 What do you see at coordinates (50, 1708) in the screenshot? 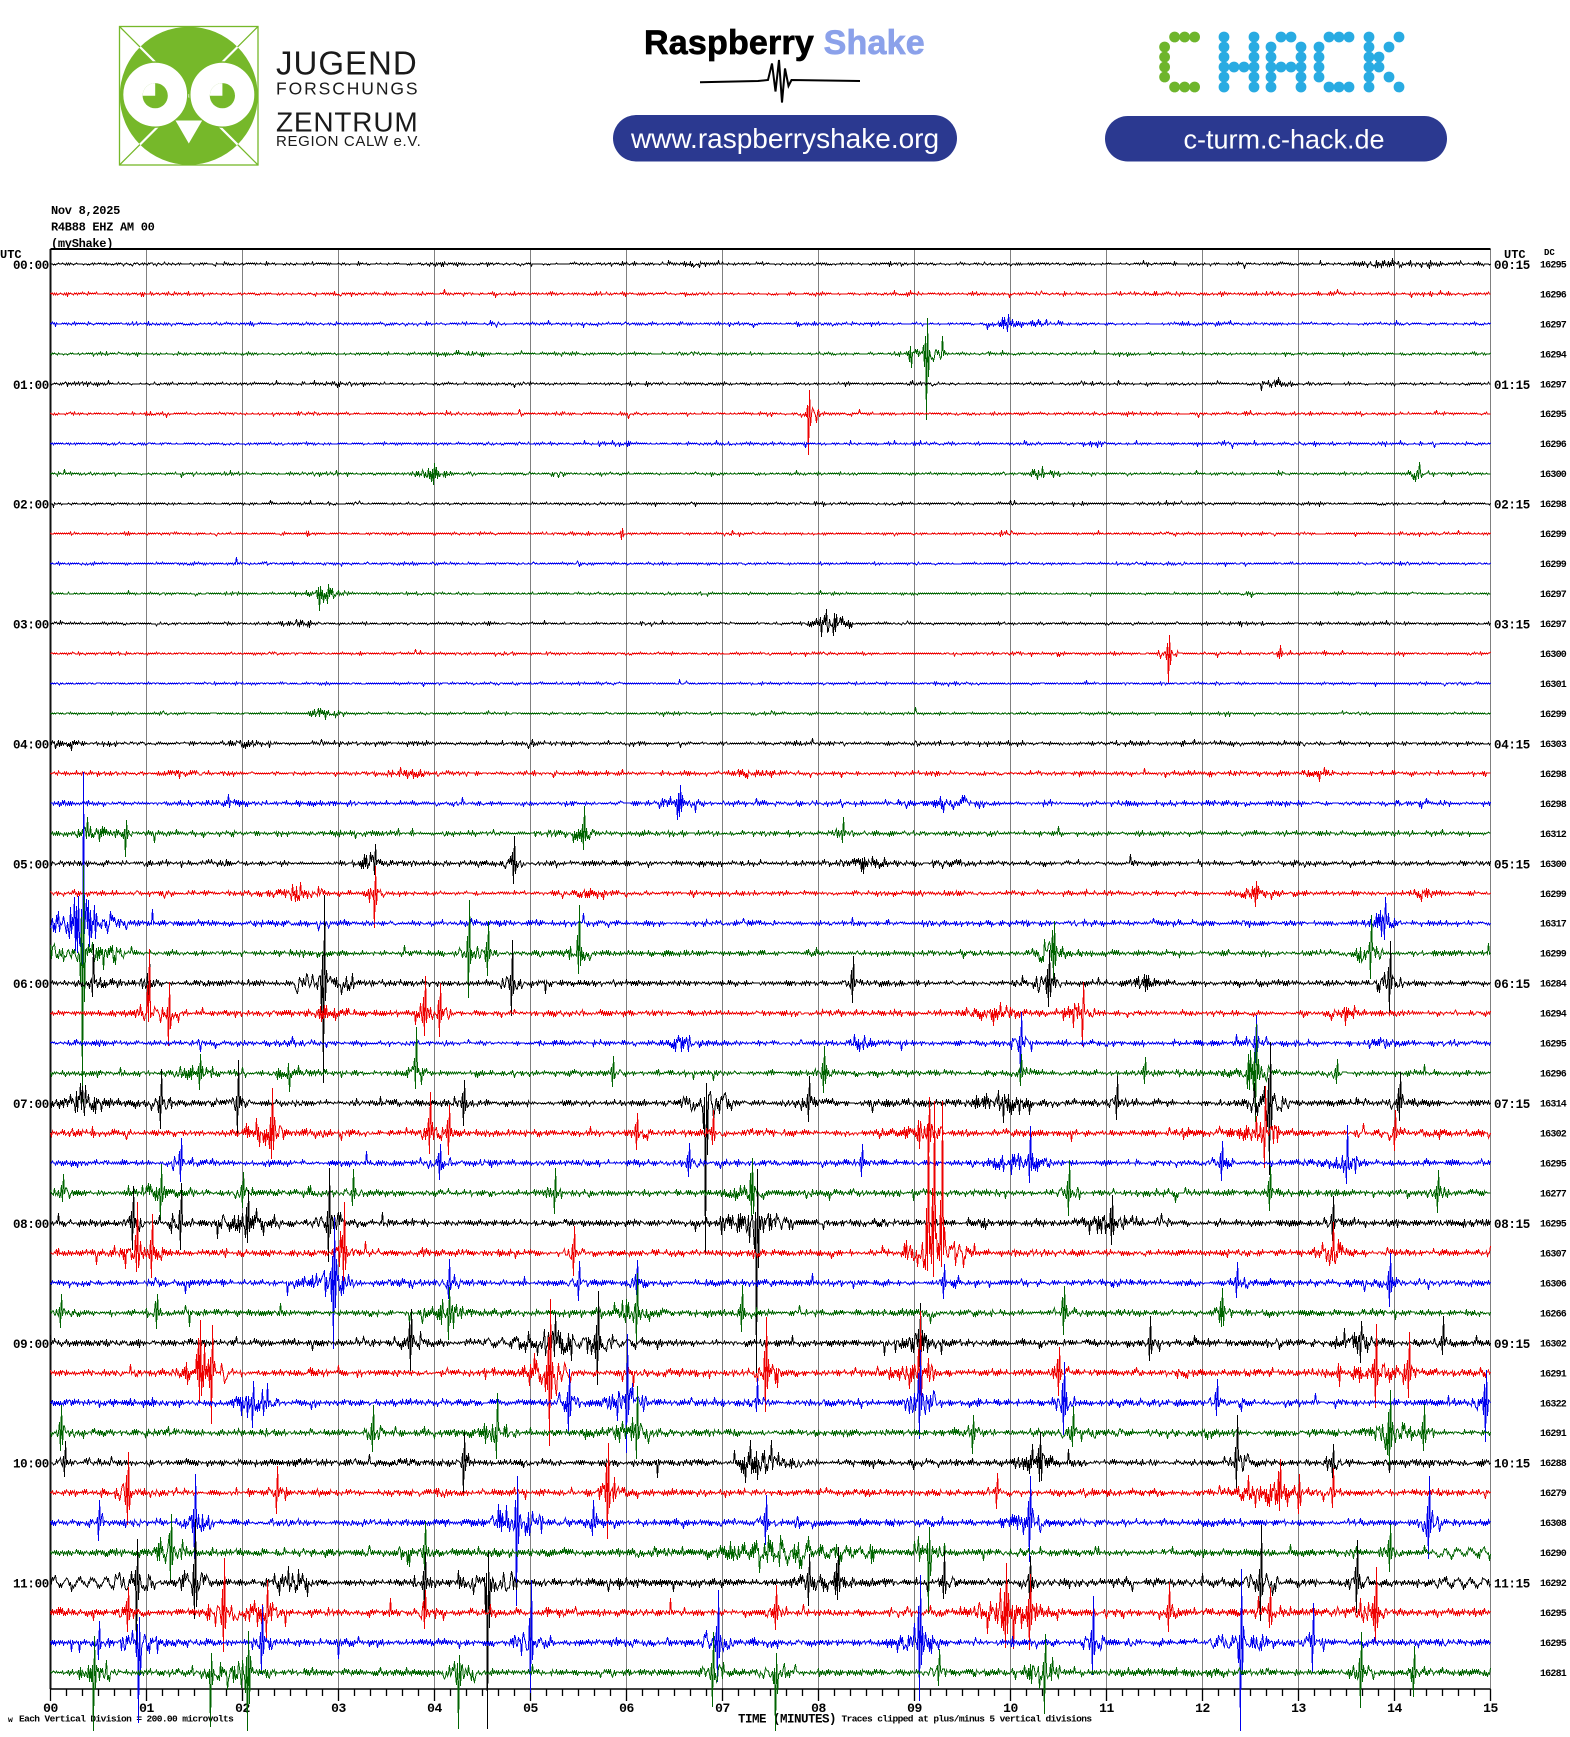
I see `svg-text: 00` at bounding box center [50, 1708].